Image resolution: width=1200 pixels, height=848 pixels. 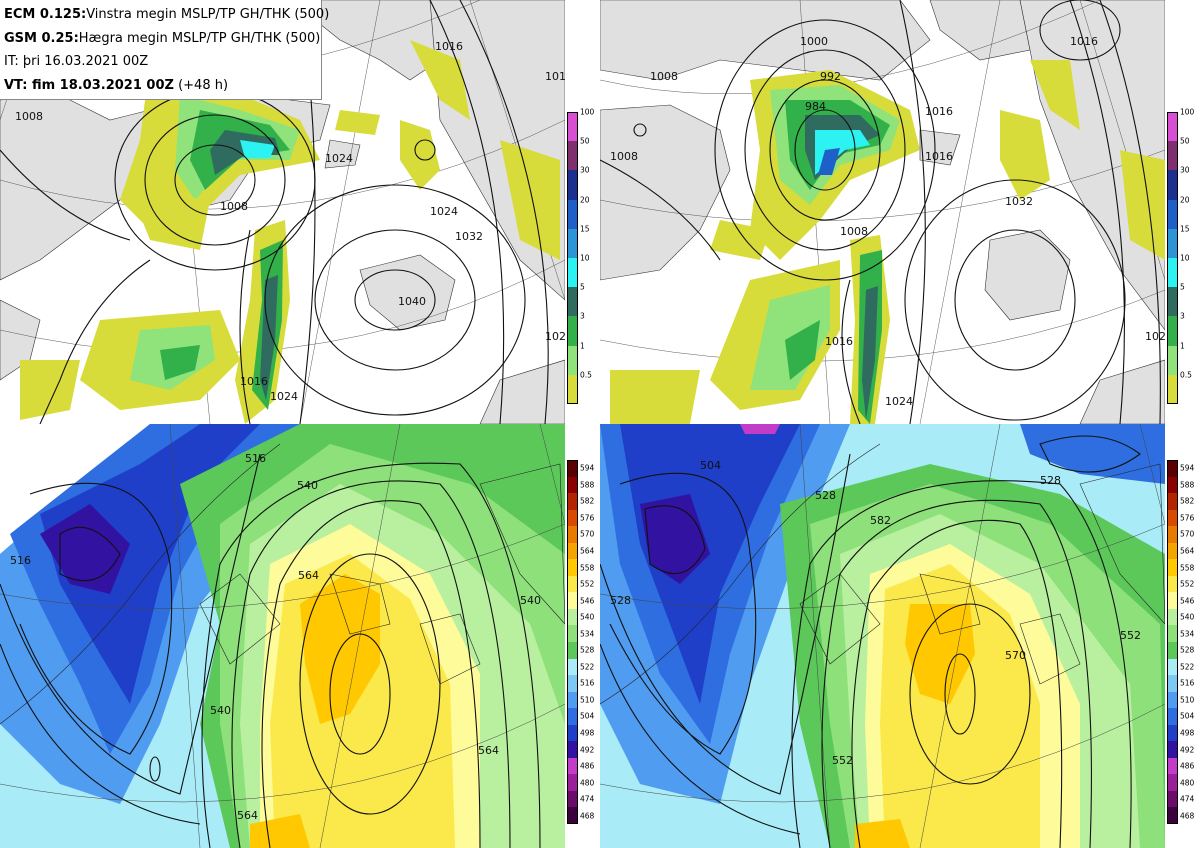 I want to click on colorbar-tick-label: 576, so click(x=1187, y=518).